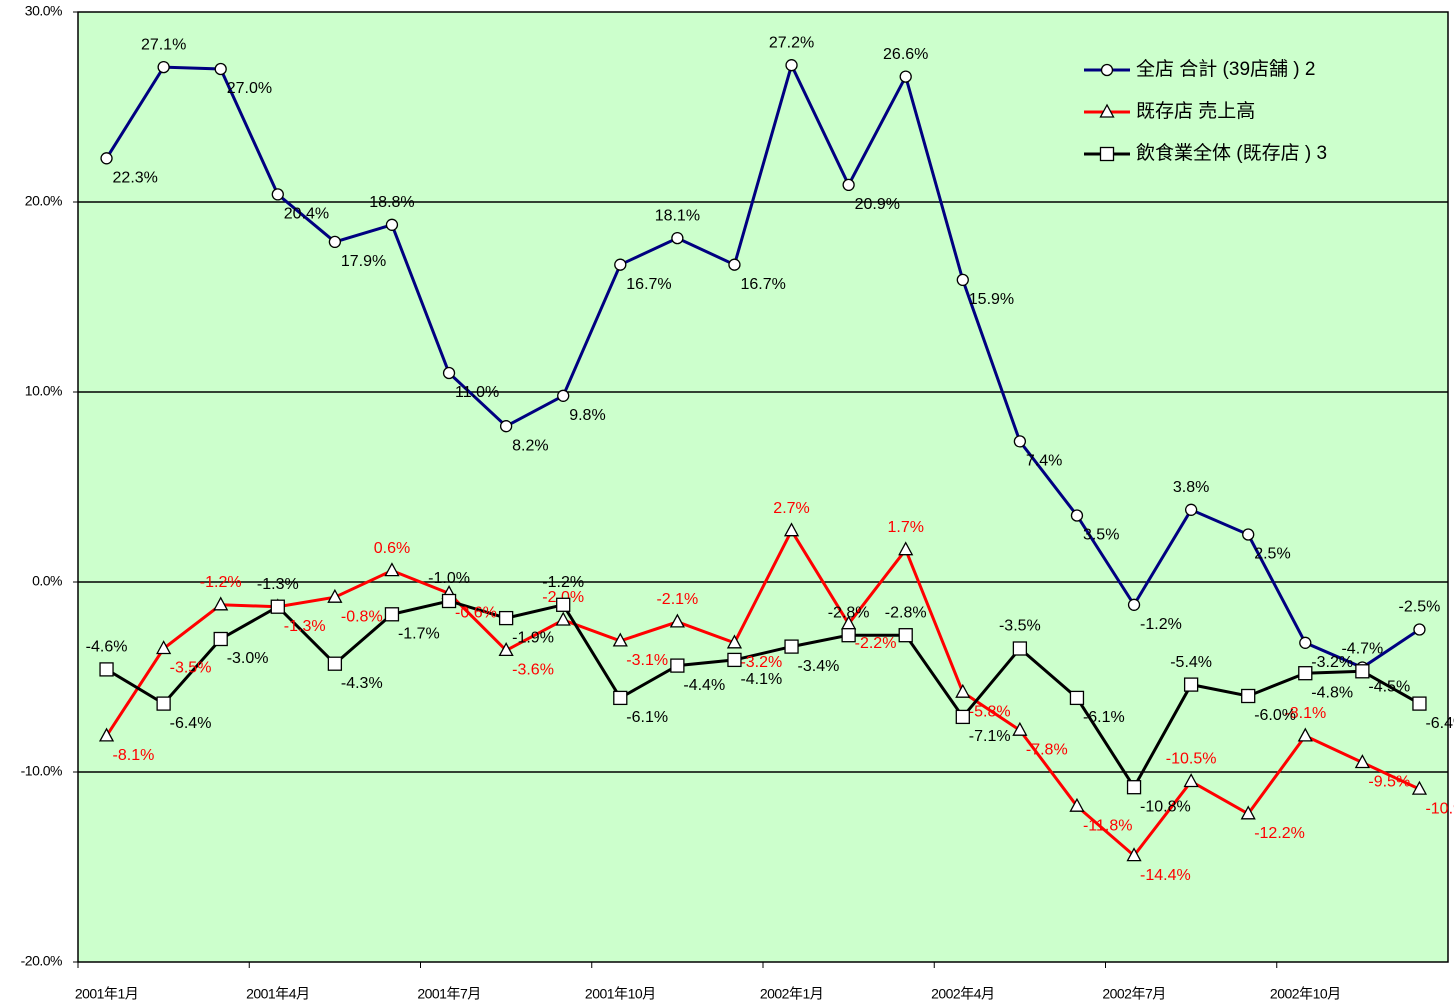 Image resolution: width=1454 pixels, height=1005 pixels. Describe the element at coordinates (587, 415) in the screenshot. I see `value-label: 9.8%` at that location.